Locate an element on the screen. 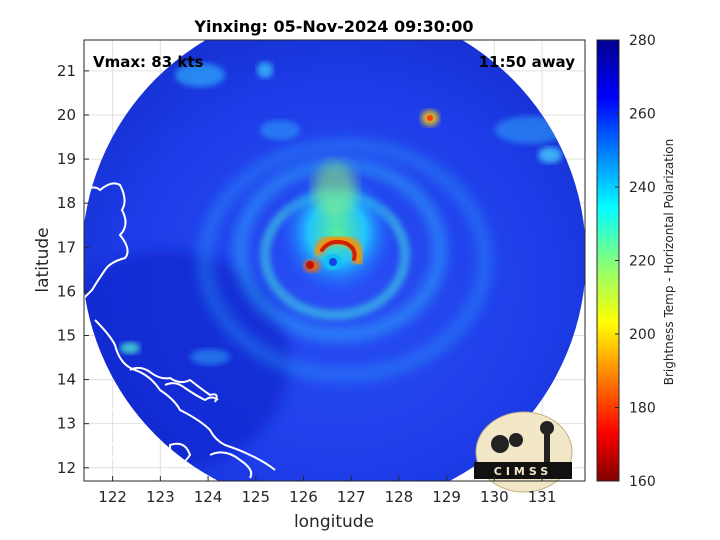  y-tick-label: 12 is located at coordinates (66, 468).